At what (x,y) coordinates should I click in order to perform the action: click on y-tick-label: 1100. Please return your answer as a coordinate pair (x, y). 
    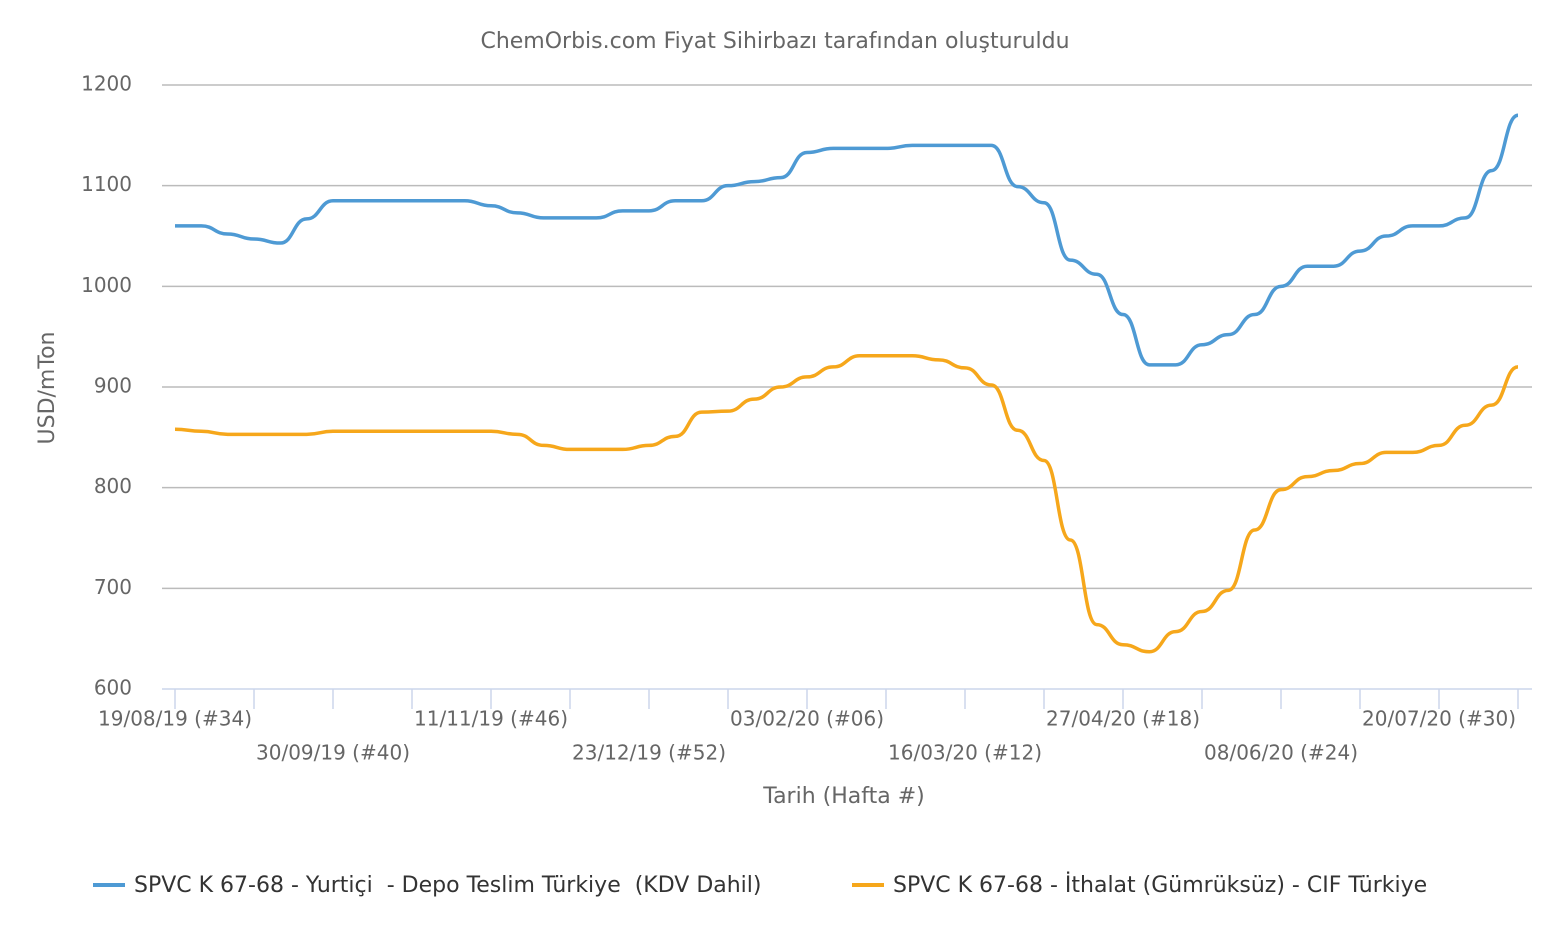
    Looking at the image, I should click on (106, 184).